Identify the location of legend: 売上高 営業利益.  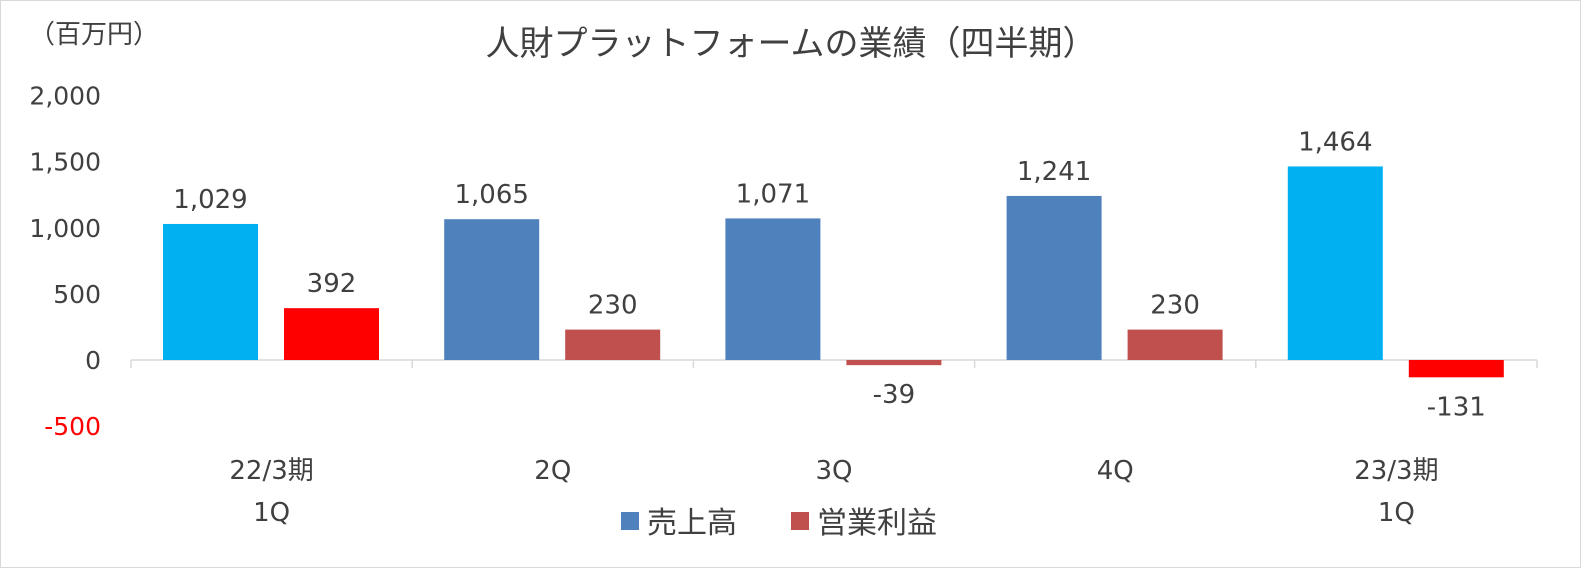
(779, 523).